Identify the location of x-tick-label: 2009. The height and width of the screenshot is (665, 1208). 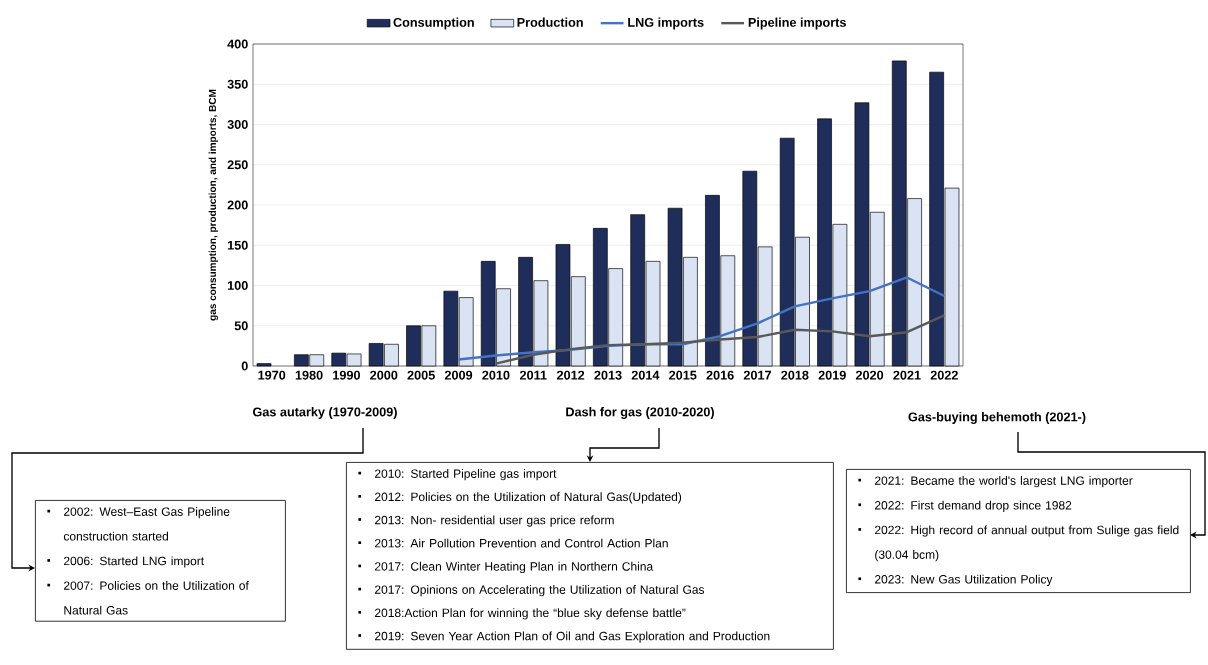
(458, 375).